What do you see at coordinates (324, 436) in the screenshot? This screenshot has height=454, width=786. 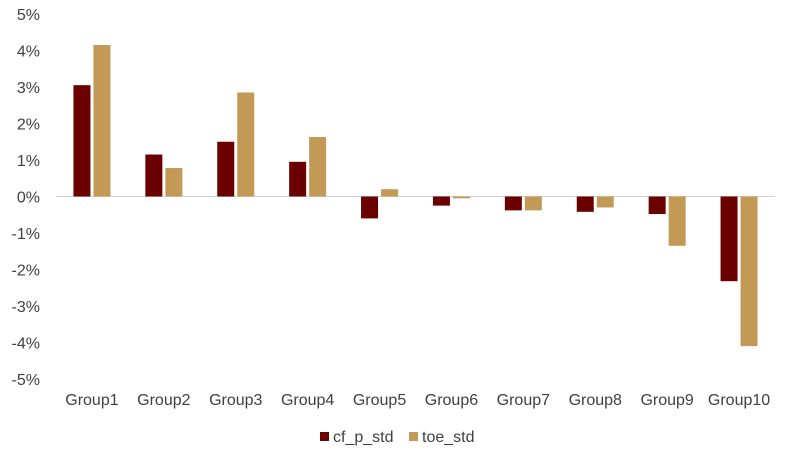 I see `legend-swatch-cf-p-std` at bounding box center [324, 436].